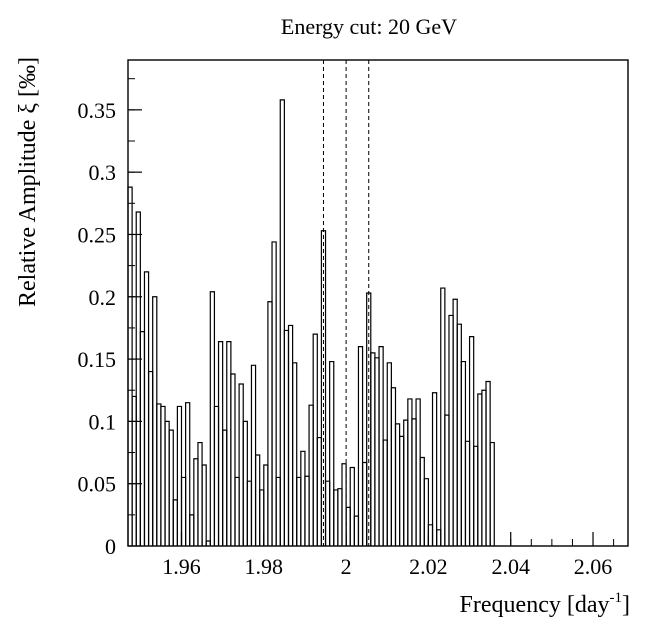 The width and height of the screenshot is (651, 626). I want to click on y-tick-label: 0.15, so click(97, 359).